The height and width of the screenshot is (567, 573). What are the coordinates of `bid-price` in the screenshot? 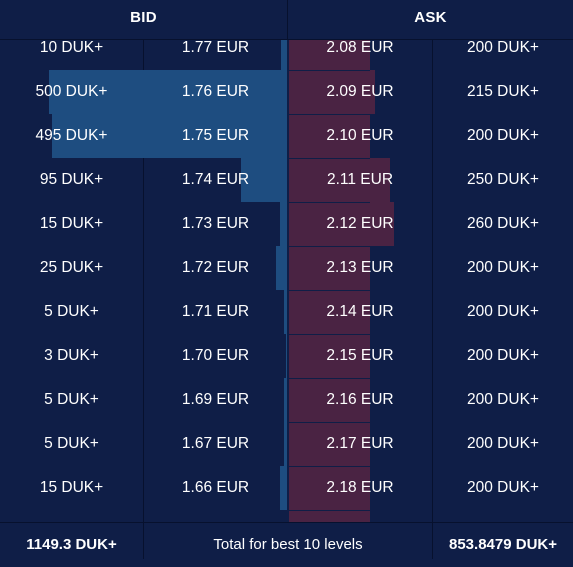 It's located at (215, 516).